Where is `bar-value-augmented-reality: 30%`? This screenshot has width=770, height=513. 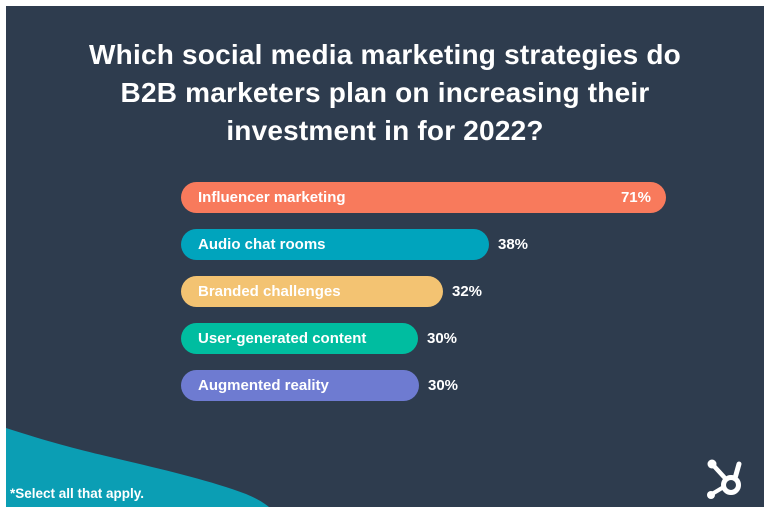 bar-value-augmented-reality: 30% is located at coordinates (443, 385).